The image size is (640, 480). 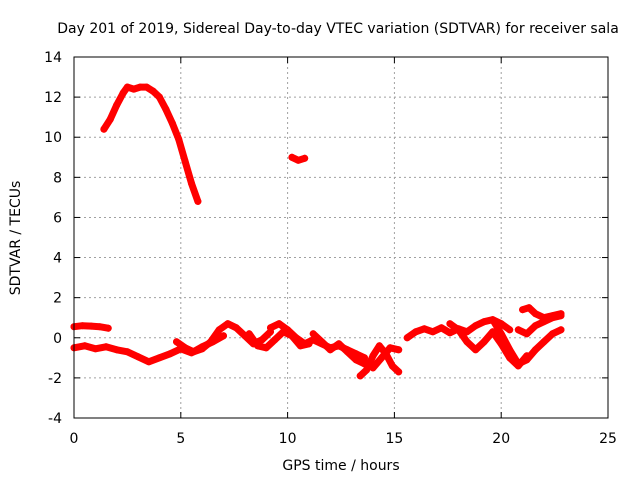 What do you see at coordinates (57, 259) in the screenshot?
I see `y-tick-label: 4` at bounding box center [57, 259].